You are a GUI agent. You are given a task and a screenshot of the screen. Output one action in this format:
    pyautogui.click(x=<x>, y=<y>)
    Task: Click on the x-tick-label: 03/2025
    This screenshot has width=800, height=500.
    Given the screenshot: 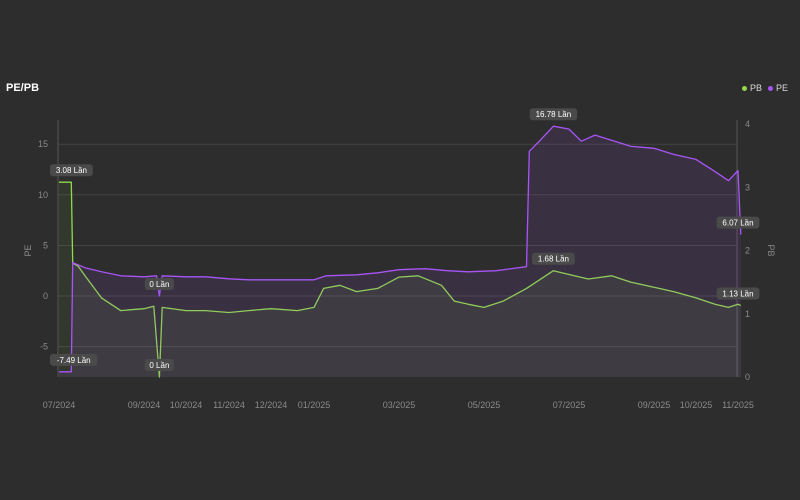 What is the action you would take?
    pyautogui.click(x=399, y=405)
    